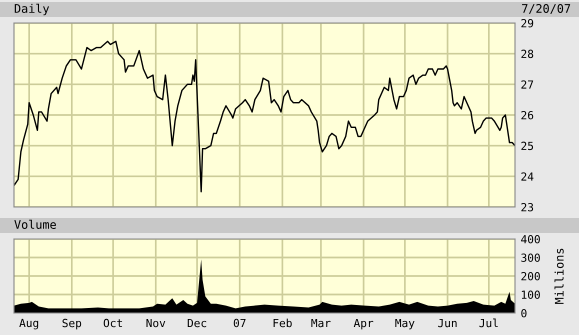 The width and height of the screenshot is (579, 335). What do you see at coordinates (364, 324) in the screenshot?
I see `x-tick-label: Apr` at bounding box center [364, 324].